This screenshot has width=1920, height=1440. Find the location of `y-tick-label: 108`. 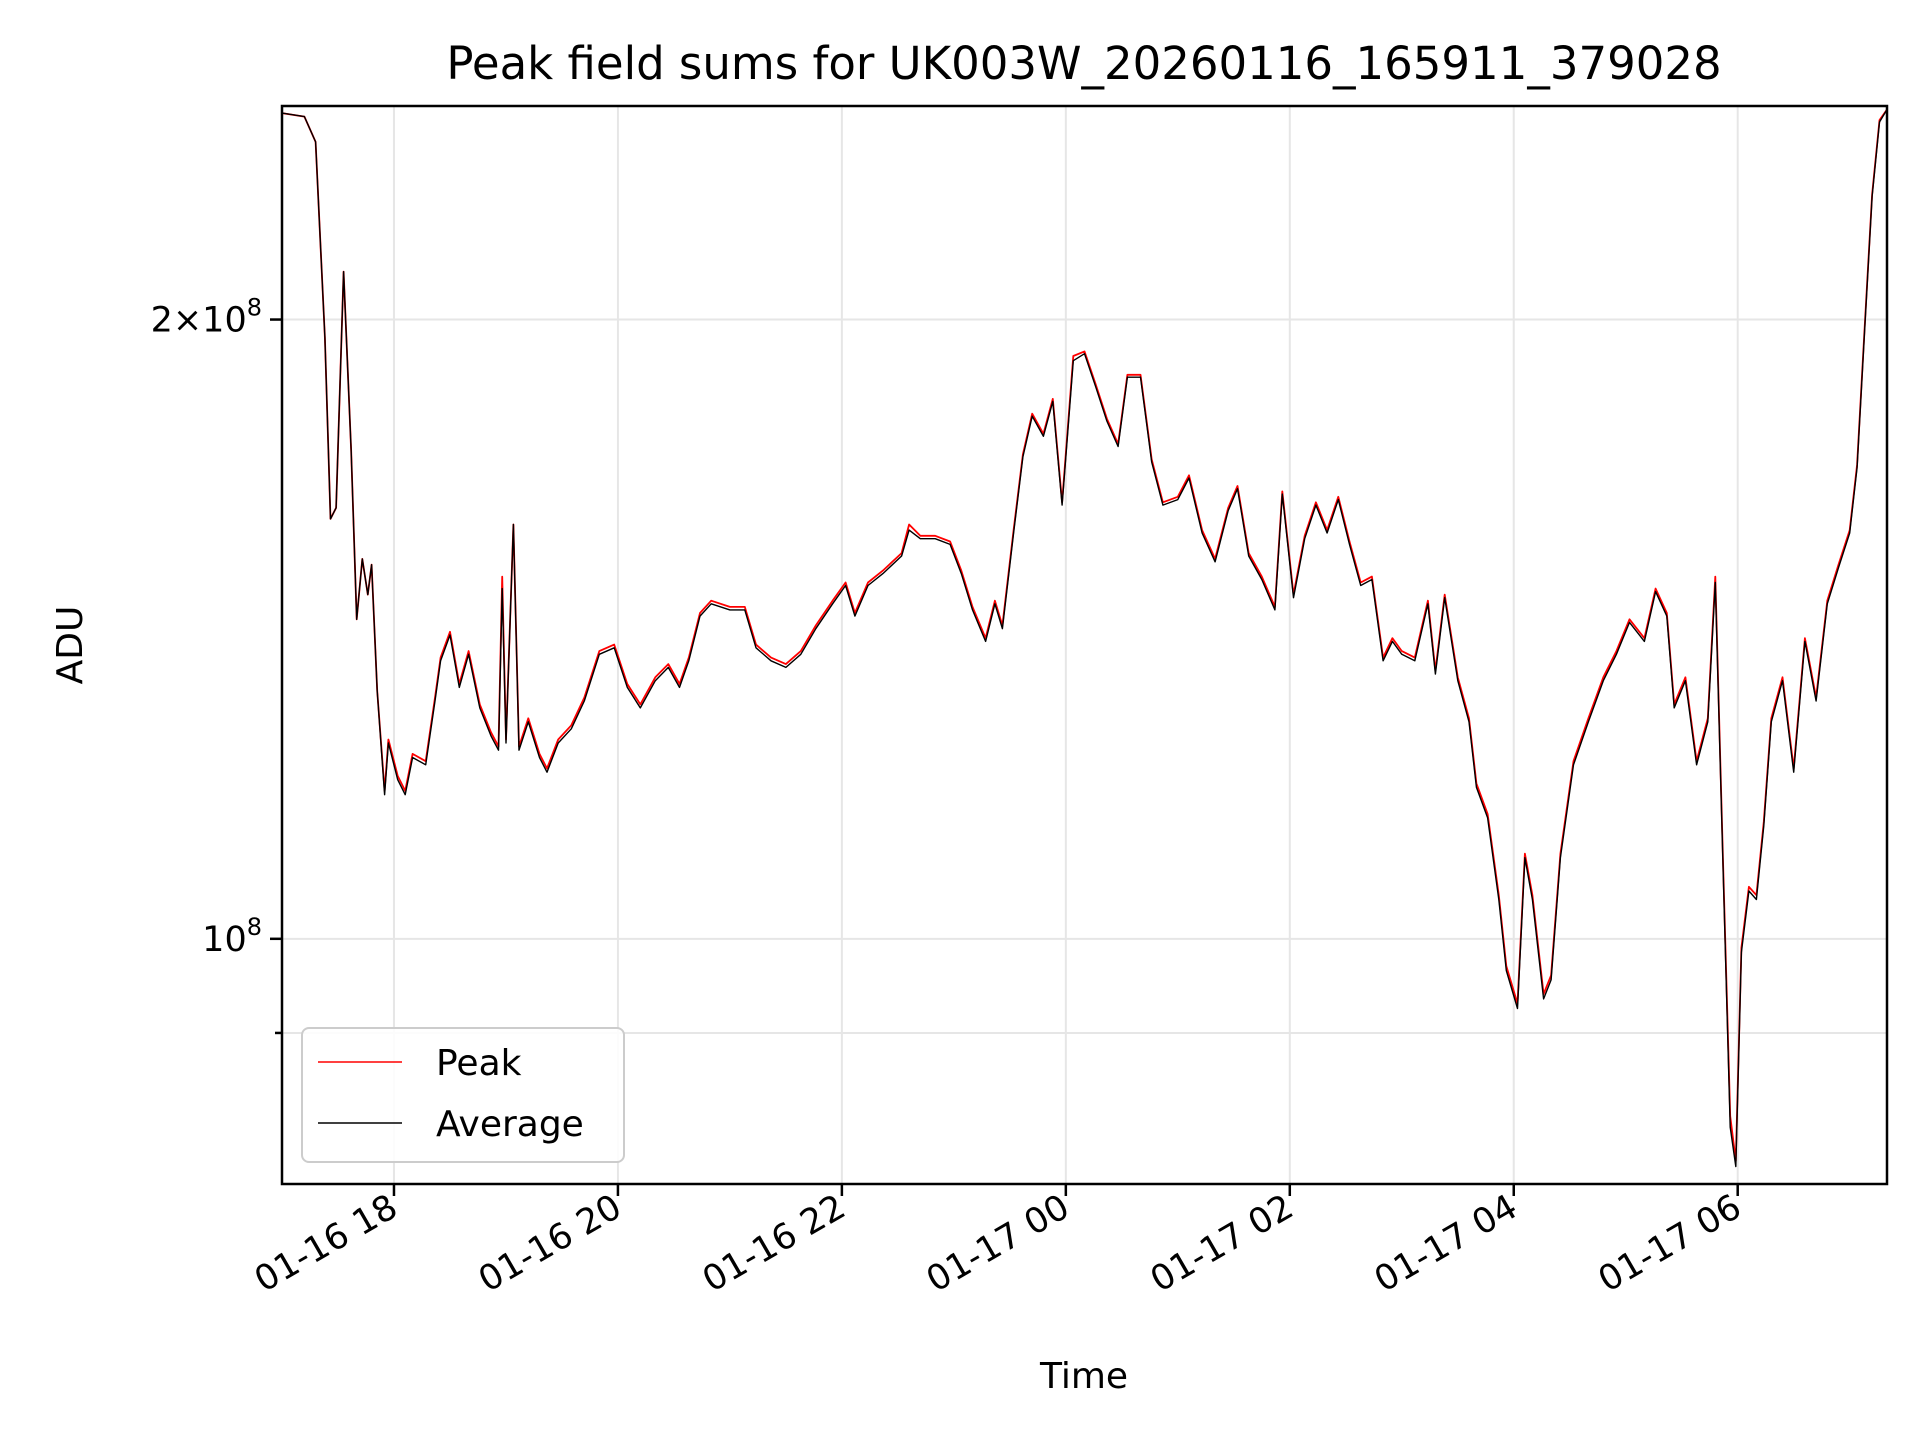

y-tick-label: 108 is located at coordinates (232, 936).